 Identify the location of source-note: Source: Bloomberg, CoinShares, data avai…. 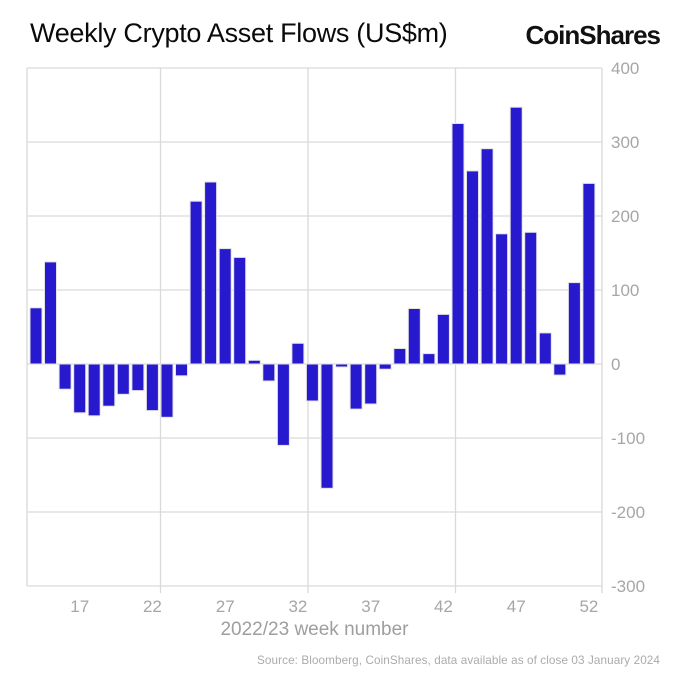
(458, 660).